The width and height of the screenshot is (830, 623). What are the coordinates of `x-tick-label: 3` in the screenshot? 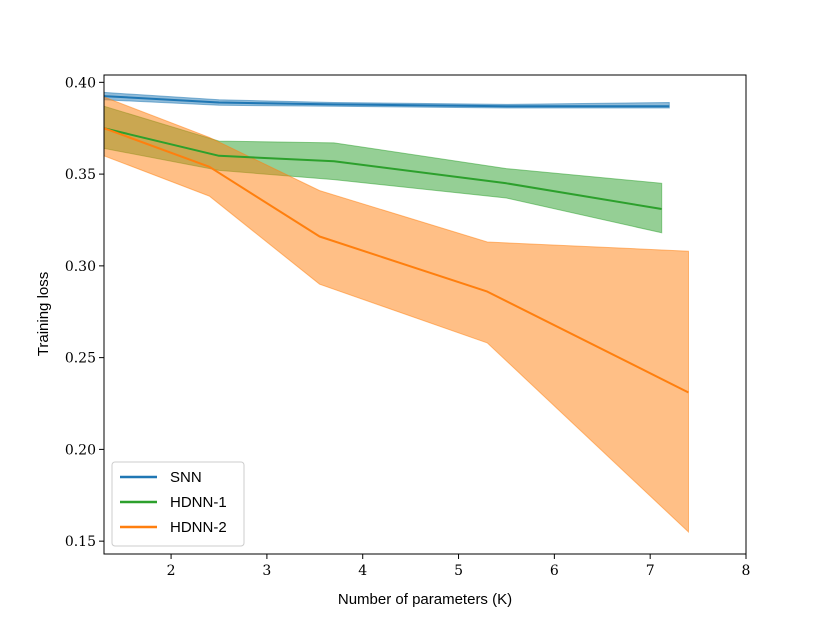 It's located at (266, 571).